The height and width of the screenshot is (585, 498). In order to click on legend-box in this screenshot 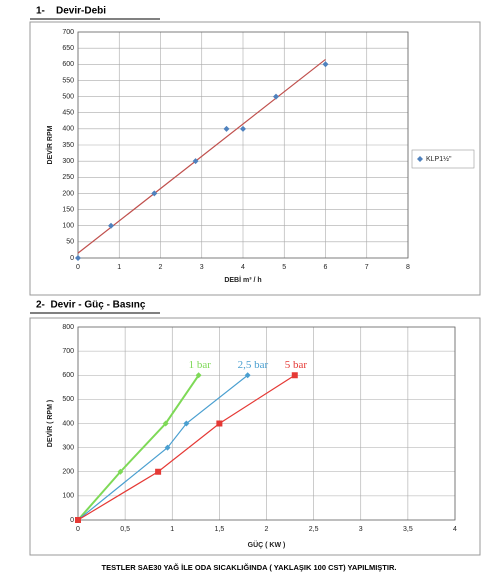, I will do `click(443, 159)`.